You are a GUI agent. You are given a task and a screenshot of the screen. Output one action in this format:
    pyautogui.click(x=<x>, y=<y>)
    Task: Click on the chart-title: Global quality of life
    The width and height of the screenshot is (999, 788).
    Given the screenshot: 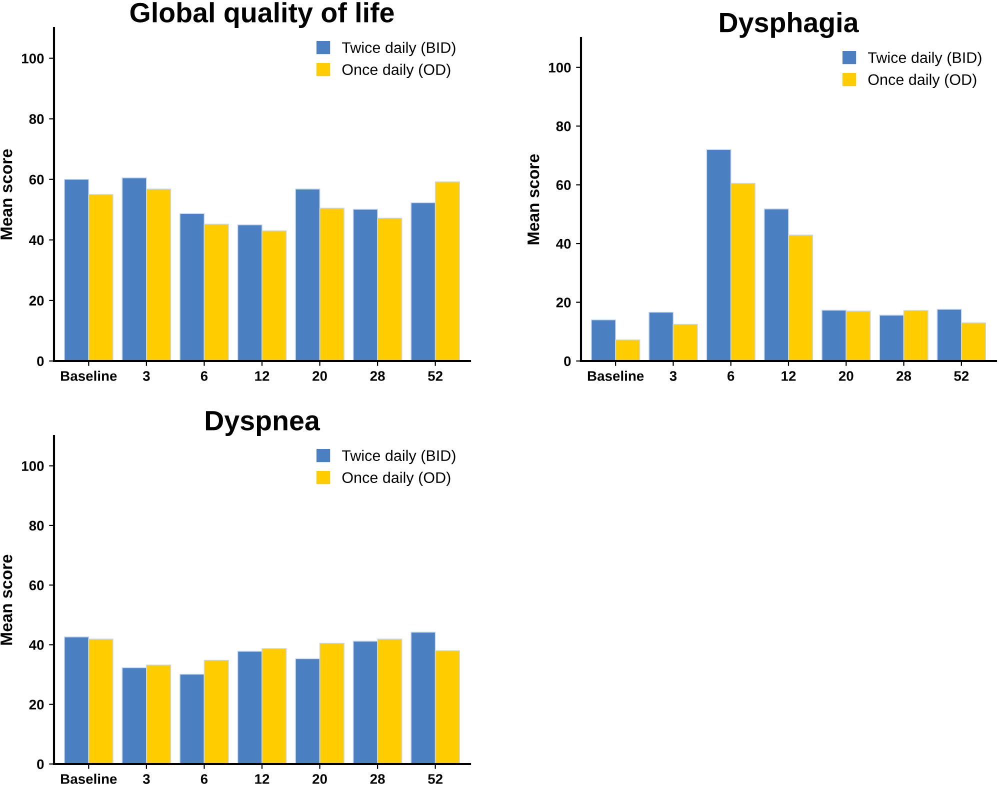 What is the action you would take?
    pyautogui.click(x=262, y=15)
    